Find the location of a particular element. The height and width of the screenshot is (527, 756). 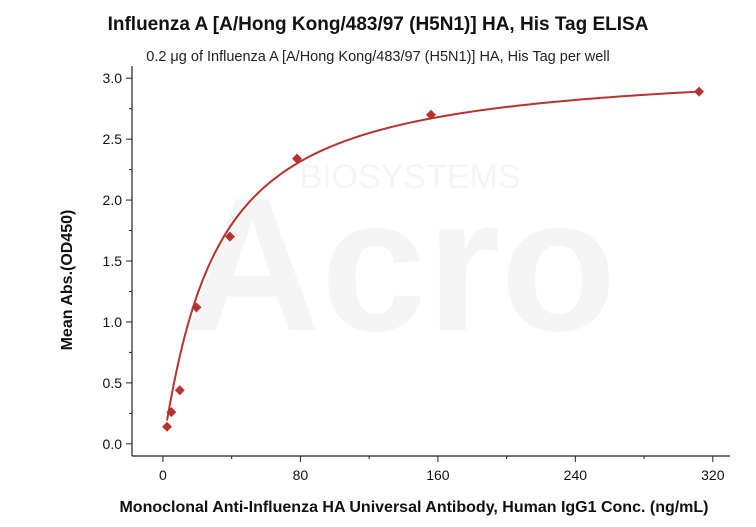

y-tick-label: 0.0 is located at coordinates (113, 444).